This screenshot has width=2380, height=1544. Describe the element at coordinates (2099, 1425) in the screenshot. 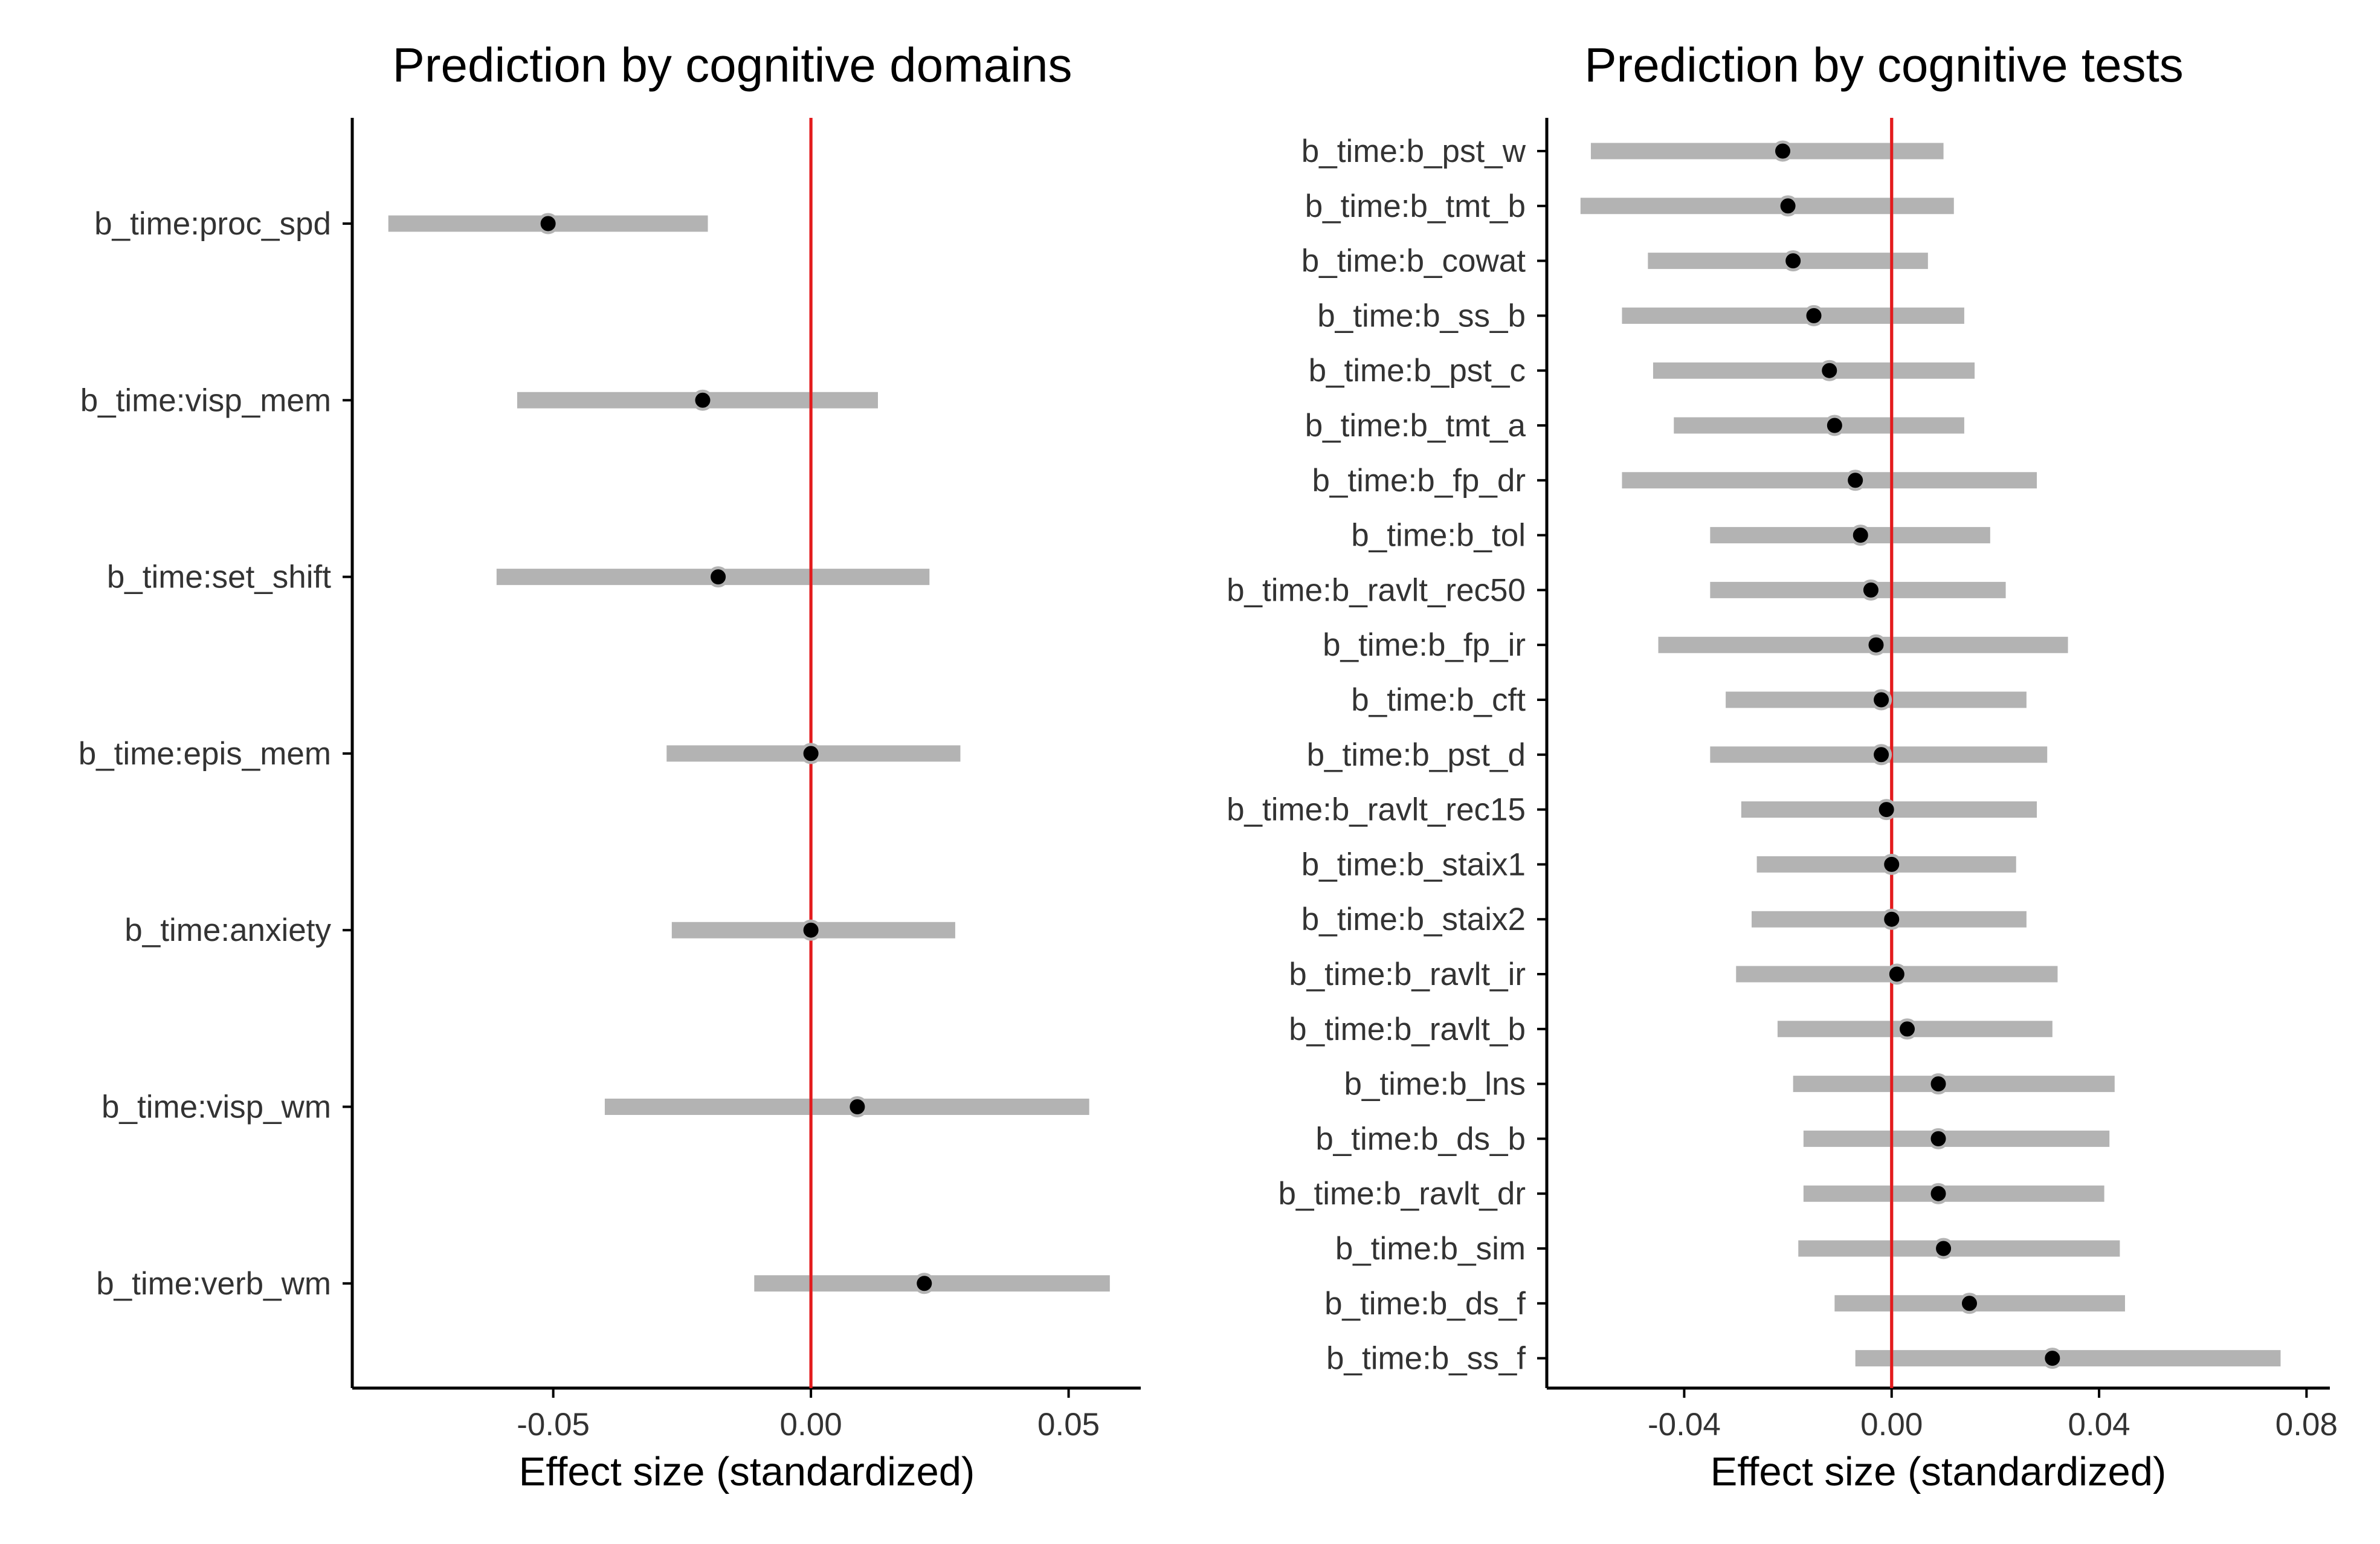

I see `right-x-tick-label: 0.04` at that location.